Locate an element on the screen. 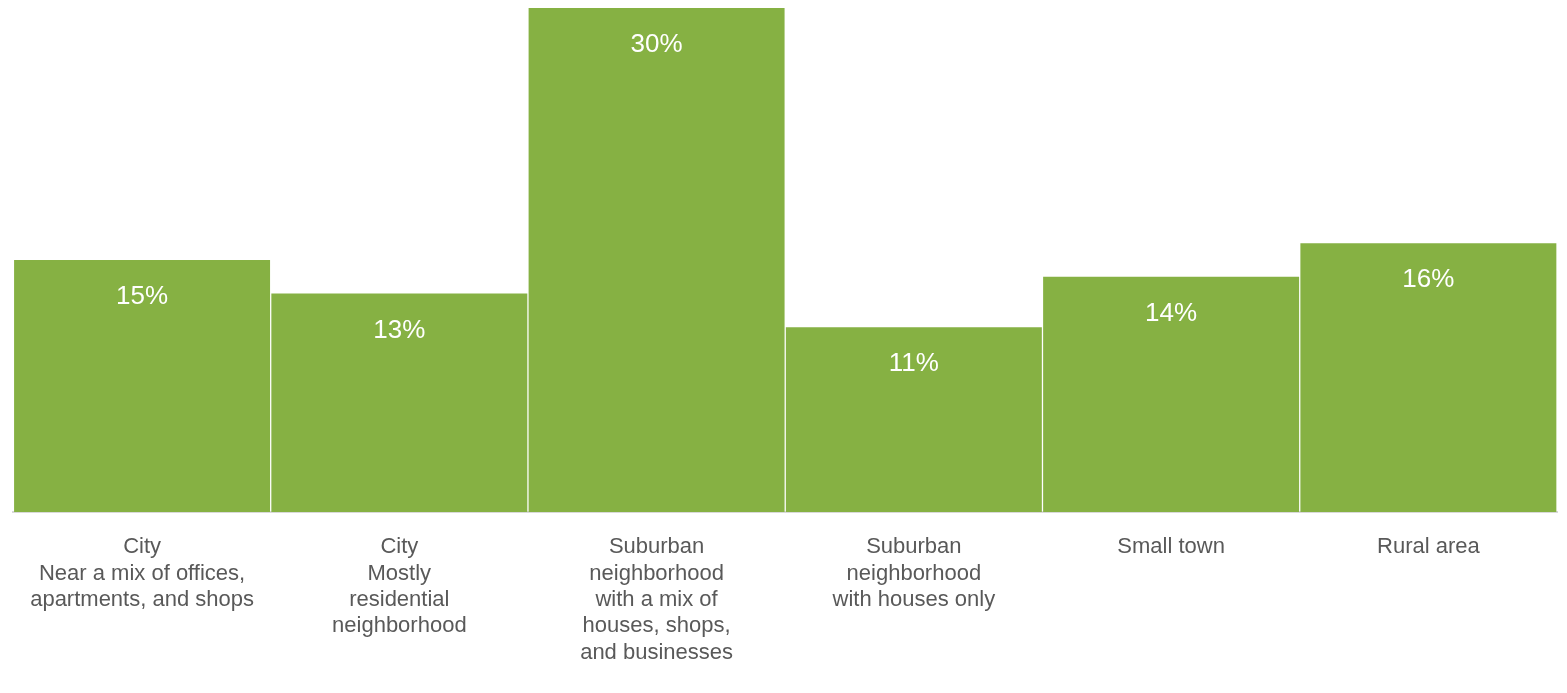  x-tick-label: Suburban neighborhood with a mix of houses, shops, and businesses is located at coordinates (657, 598).